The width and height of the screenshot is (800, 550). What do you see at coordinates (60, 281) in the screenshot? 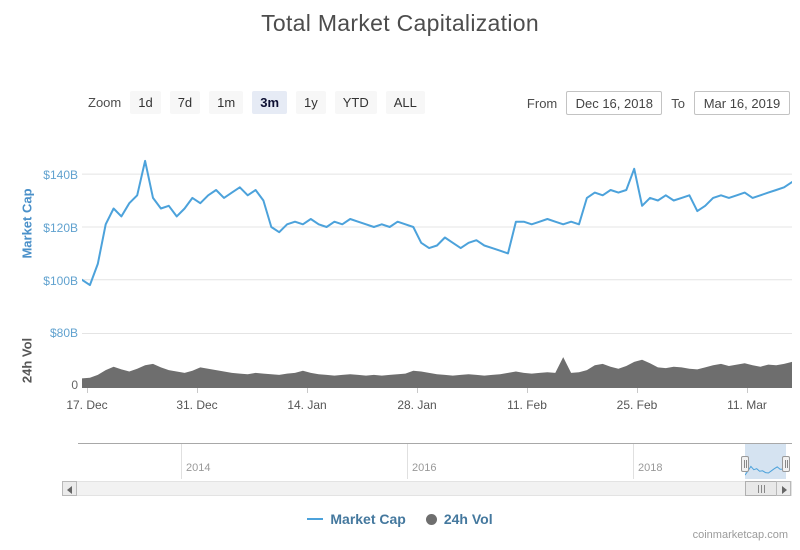
I see `y-axis-label-100b: $100B` at bounding box center [60, 281].